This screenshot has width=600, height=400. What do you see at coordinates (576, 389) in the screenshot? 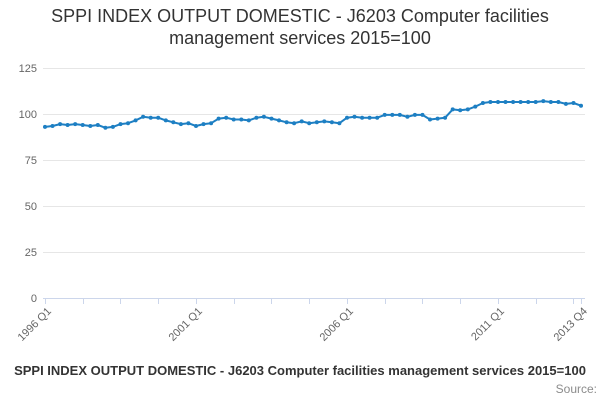
I see `source-label: Source:` at bounding box center [576, 389].